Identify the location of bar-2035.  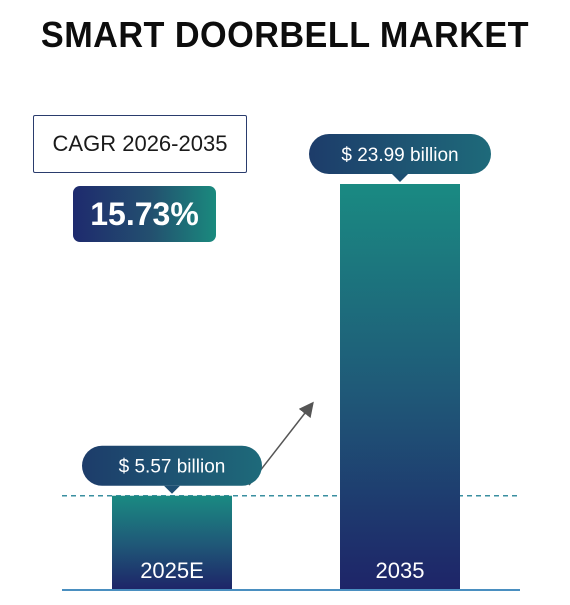
(400, 387).